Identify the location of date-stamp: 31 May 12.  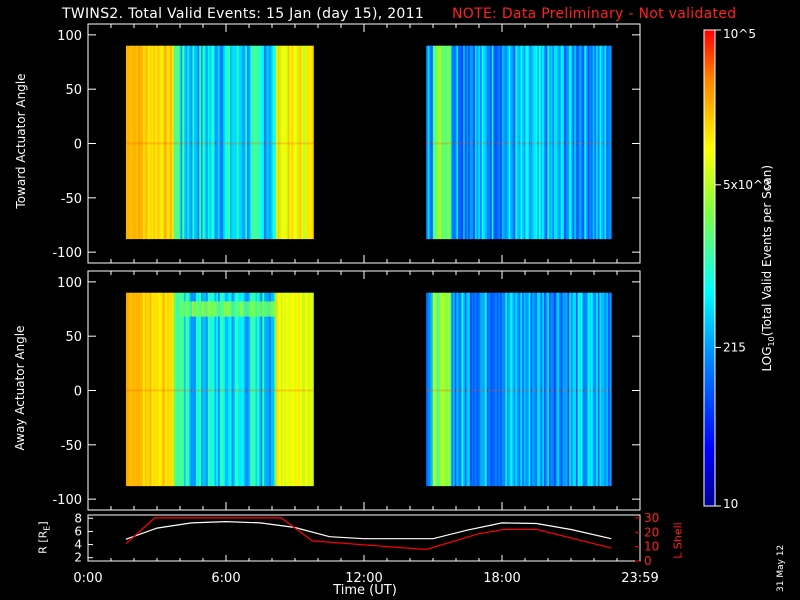
(781, 568).